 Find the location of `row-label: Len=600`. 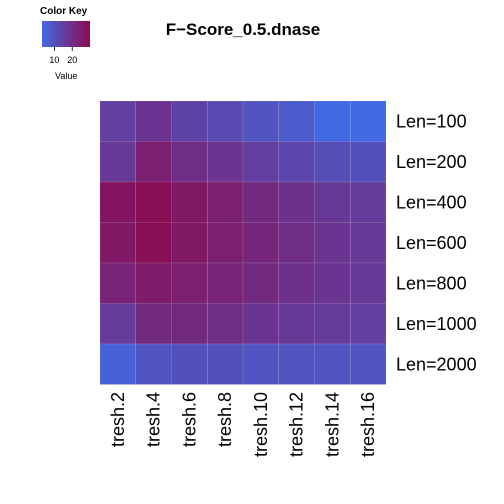

row-label: Len=600 is located at coordinates (431, 243).